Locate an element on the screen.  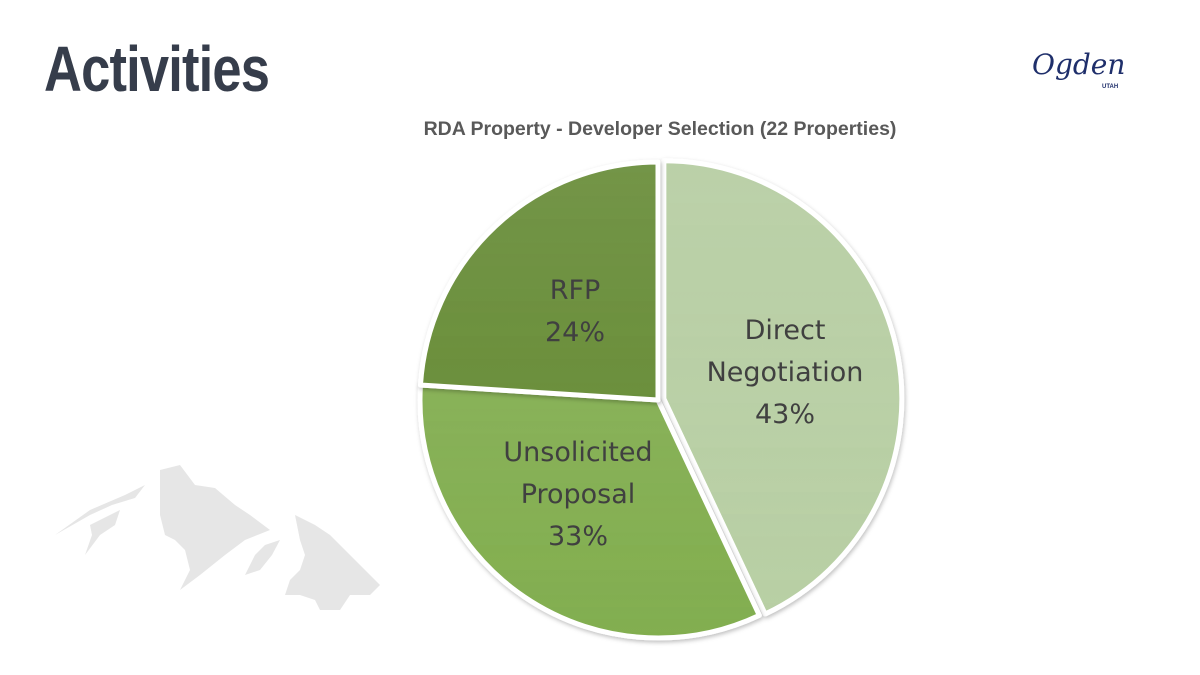
slice-label-line: 24% is located at coordinates (575, 332).